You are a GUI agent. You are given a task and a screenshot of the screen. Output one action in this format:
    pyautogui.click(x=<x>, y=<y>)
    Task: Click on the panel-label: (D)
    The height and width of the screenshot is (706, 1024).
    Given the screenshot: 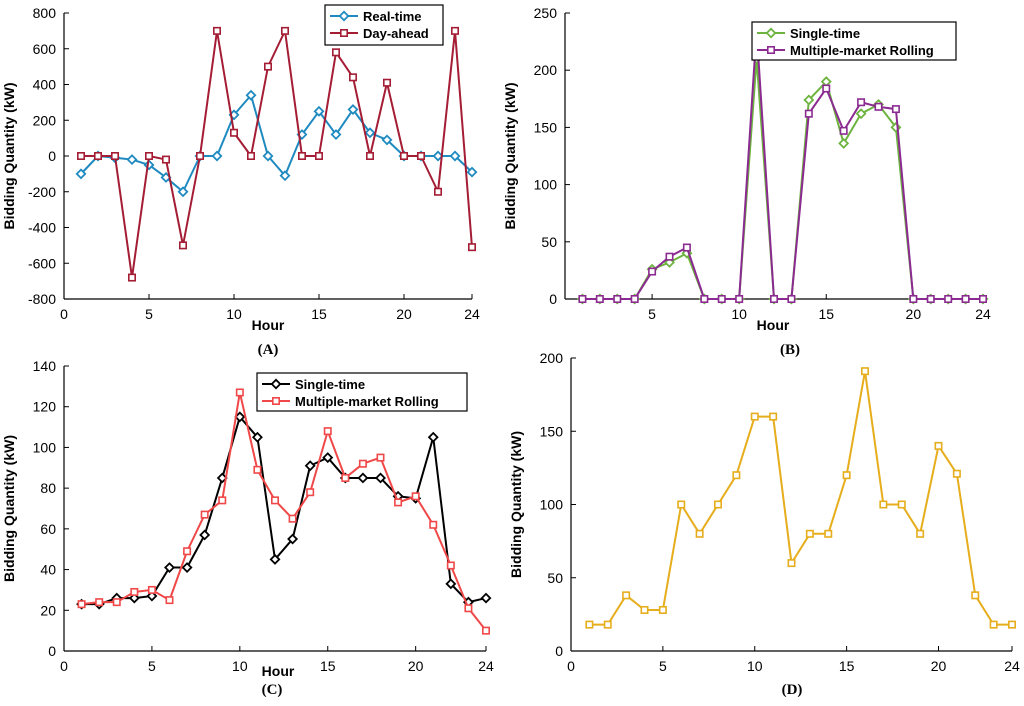 What is the action you would take?
    pyautogui.click(x=792, y=690)
    